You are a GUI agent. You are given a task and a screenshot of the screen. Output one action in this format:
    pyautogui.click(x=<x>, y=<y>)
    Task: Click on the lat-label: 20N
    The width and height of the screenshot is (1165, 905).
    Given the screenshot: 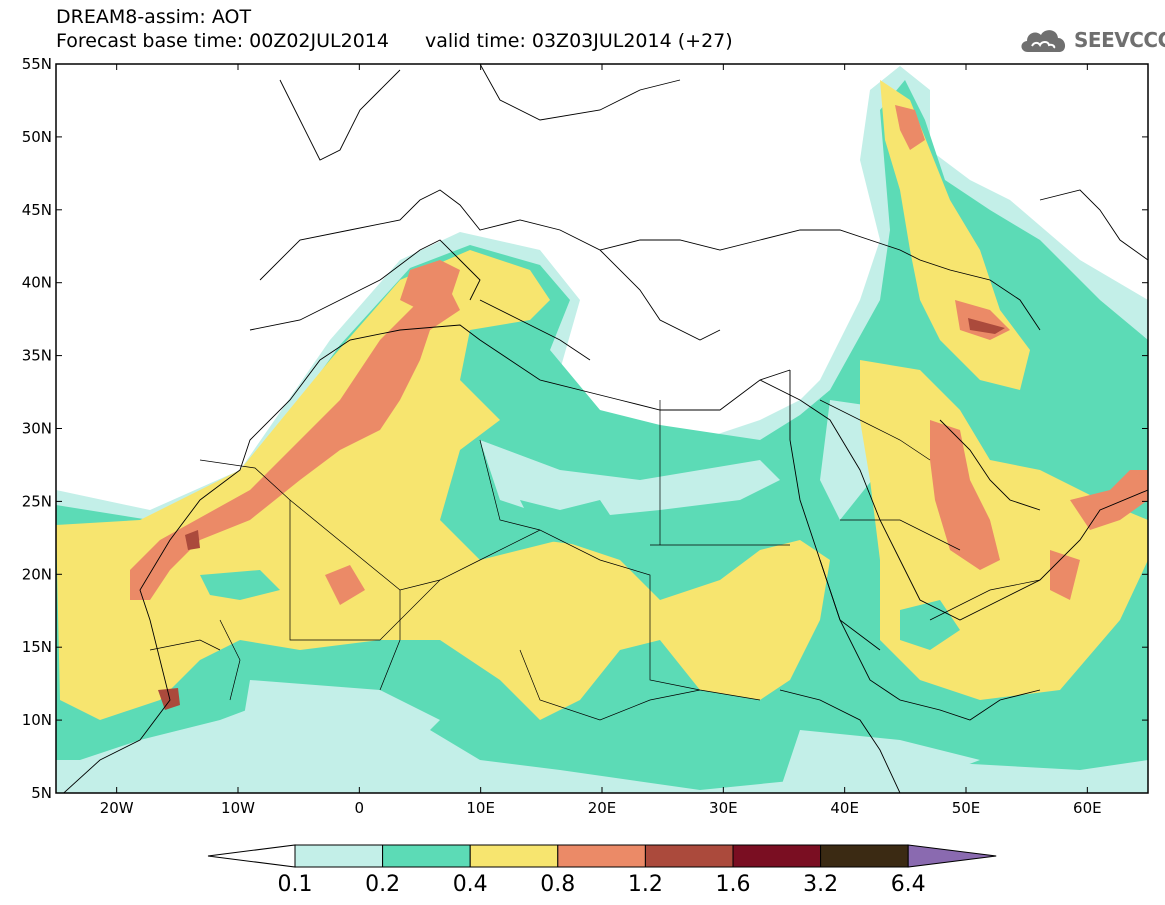 What is the action you would take?
    pyautogui.click(x=37, y=574)
    